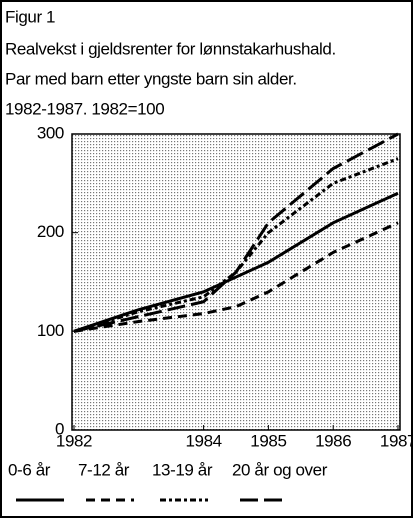 The image size is (413, 518). Describe the element at coordinates (30, 16) in the screenshot. I see `chart-title: Figur 1` at that location.